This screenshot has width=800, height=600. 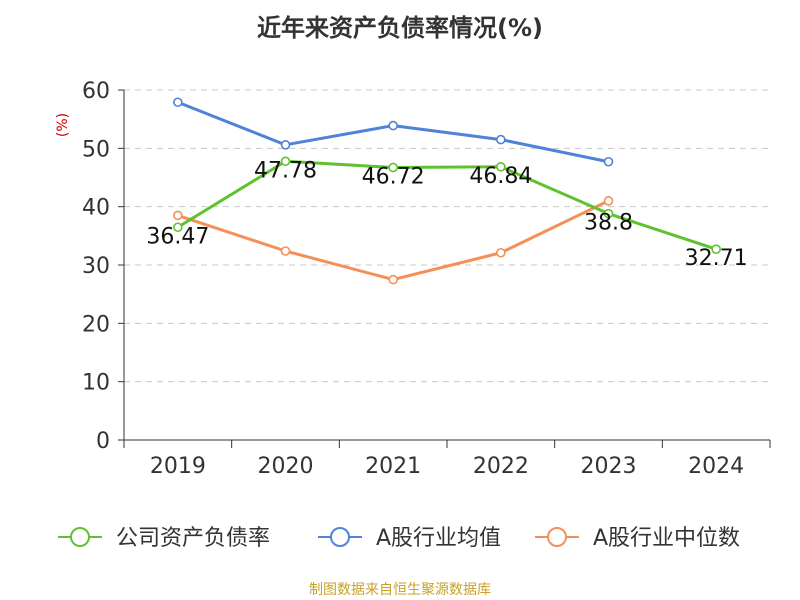 What do you see at coordinates (285, 170) in the screenshot?
I see `data-label: 47.78` at bounding box center [285, 170].